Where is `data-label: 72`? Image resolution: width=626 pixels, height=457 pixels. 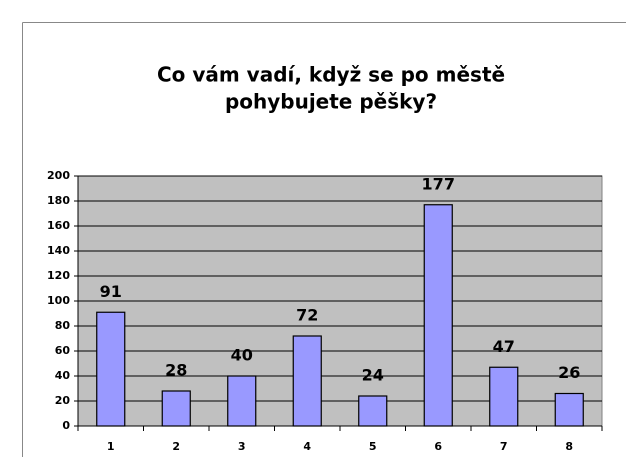 data-label: 72 is located at coordinates (307, 315).